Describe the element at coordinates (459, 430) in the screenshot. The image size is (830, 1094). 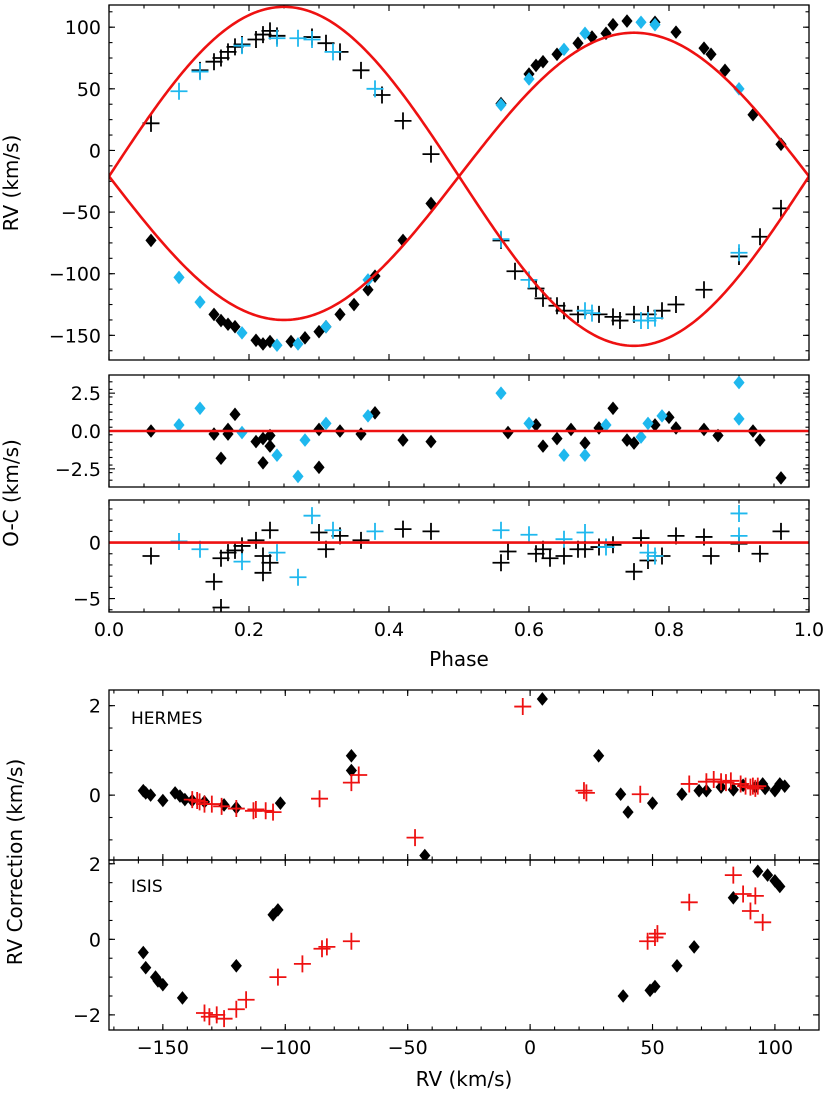
I see `plot-area` at that location.